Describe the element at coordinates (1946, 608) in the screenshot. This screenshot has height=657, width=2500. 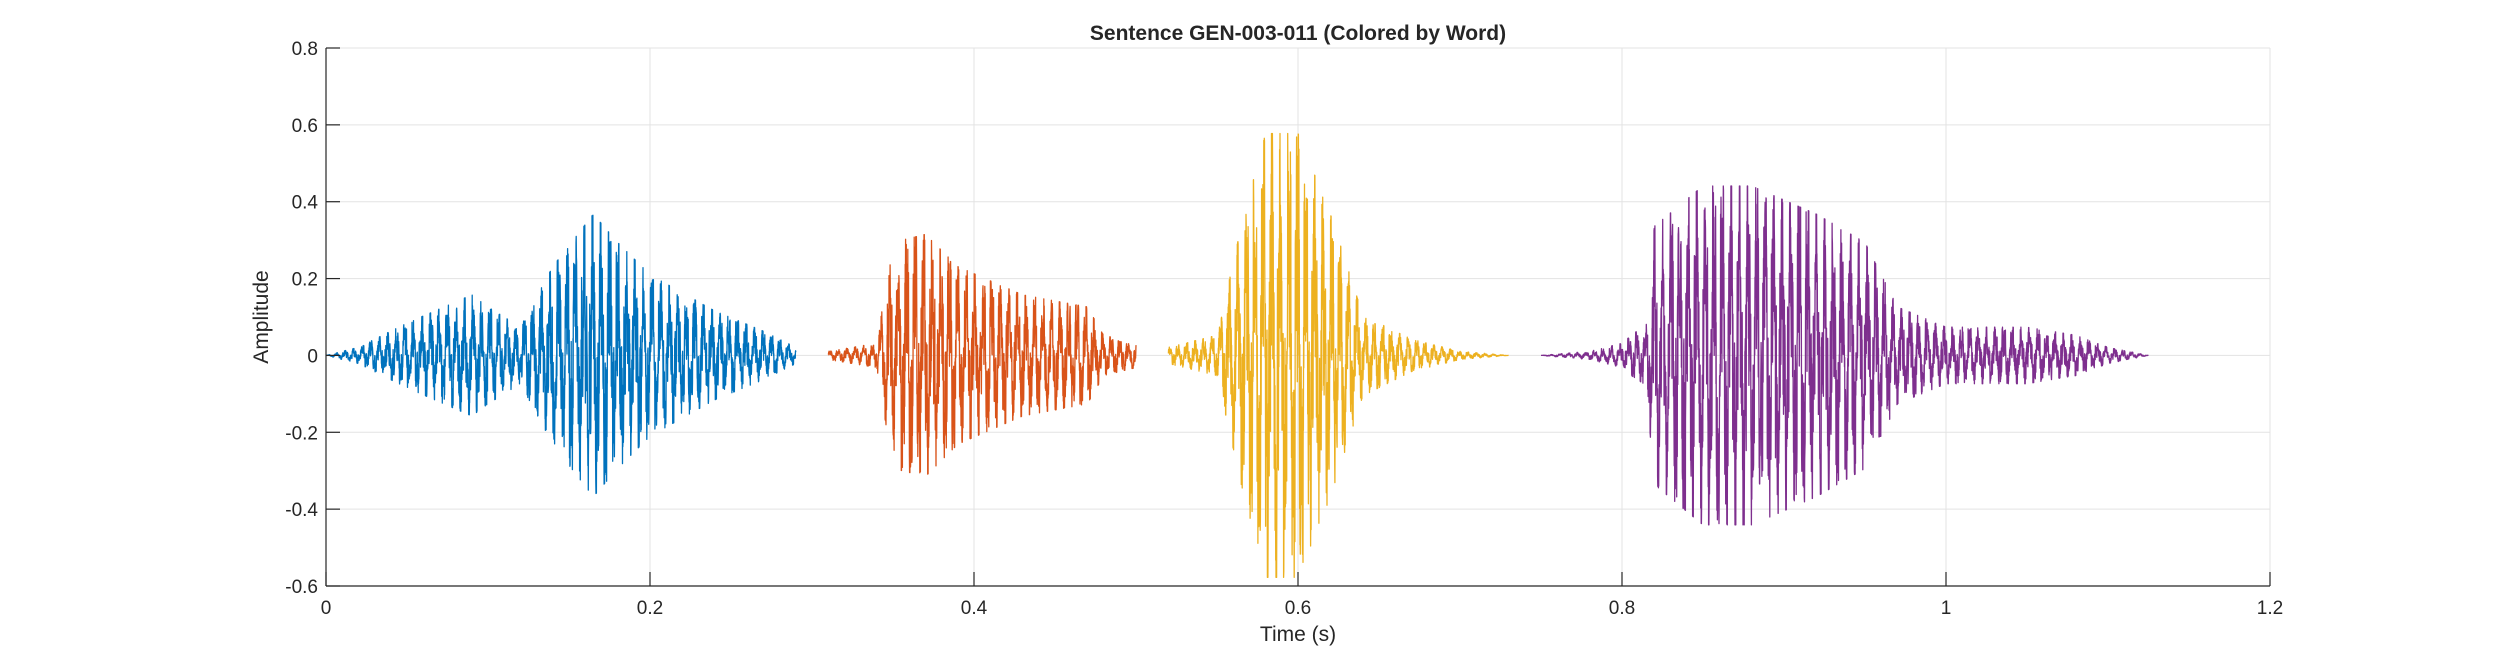
I see `x-tick-label: 1` at that location.